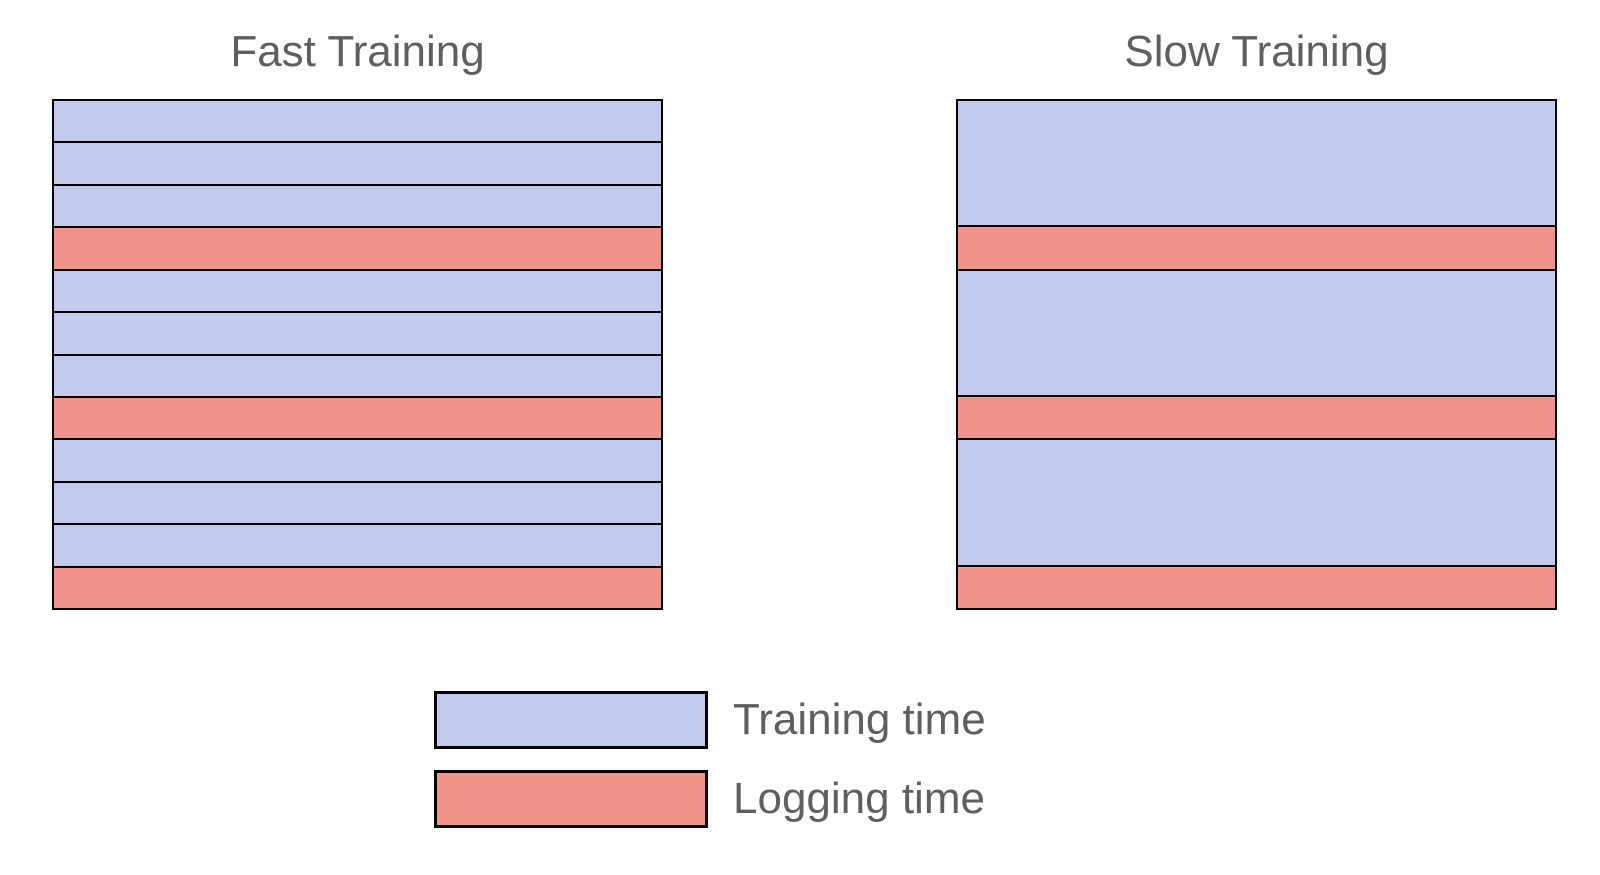 This screenshot has width=1600, height=875. What do you see at coordinates (710, 799) in the screenshot?
I see `legend-item-logging: Logging time` at bounding box center [710, 799].